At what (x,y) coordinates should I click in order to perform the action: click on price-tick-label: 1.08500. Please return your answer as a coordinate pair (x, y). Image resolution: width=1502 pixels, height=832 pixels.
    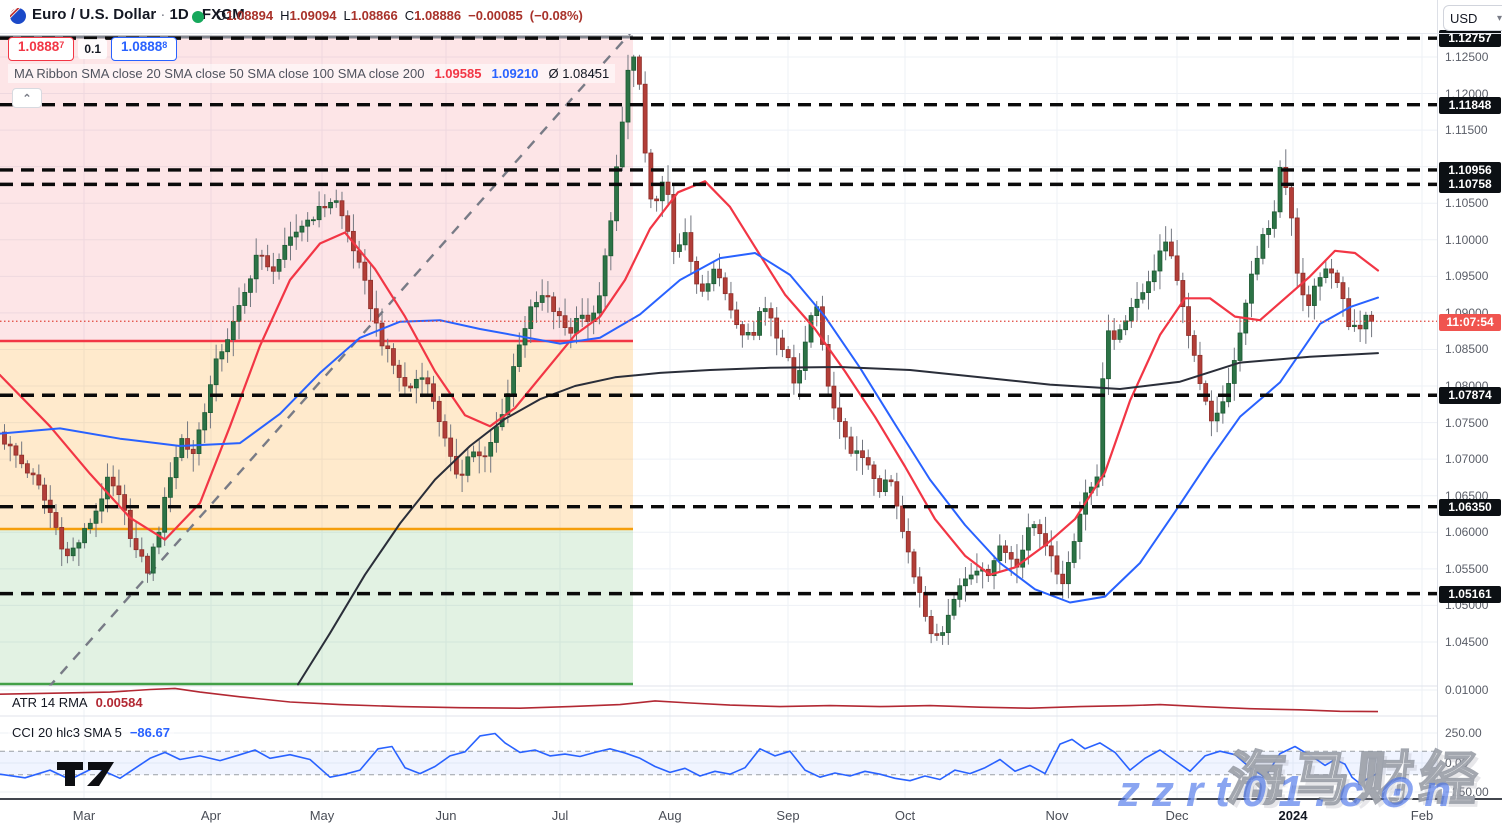
    Looking at the image, I should click on (1467, 349).